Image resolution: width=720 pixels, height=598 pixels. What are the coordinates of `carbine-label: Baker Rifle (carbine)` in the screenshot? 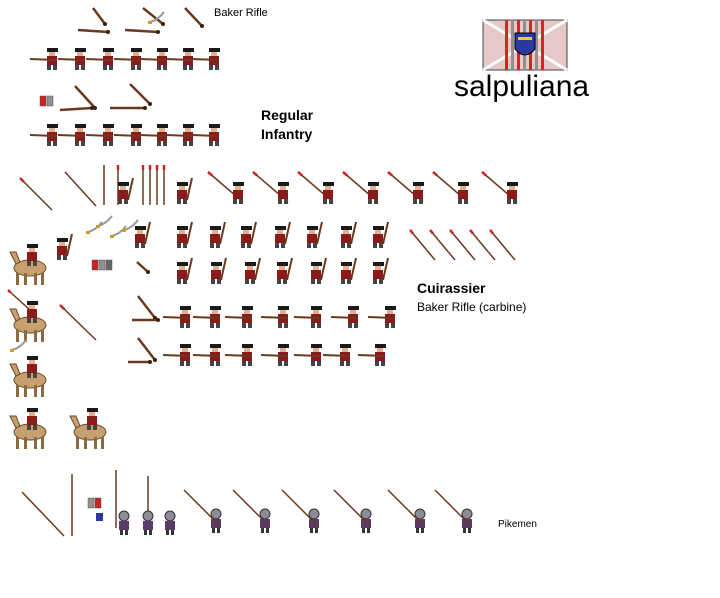 It's located at (472, 307).